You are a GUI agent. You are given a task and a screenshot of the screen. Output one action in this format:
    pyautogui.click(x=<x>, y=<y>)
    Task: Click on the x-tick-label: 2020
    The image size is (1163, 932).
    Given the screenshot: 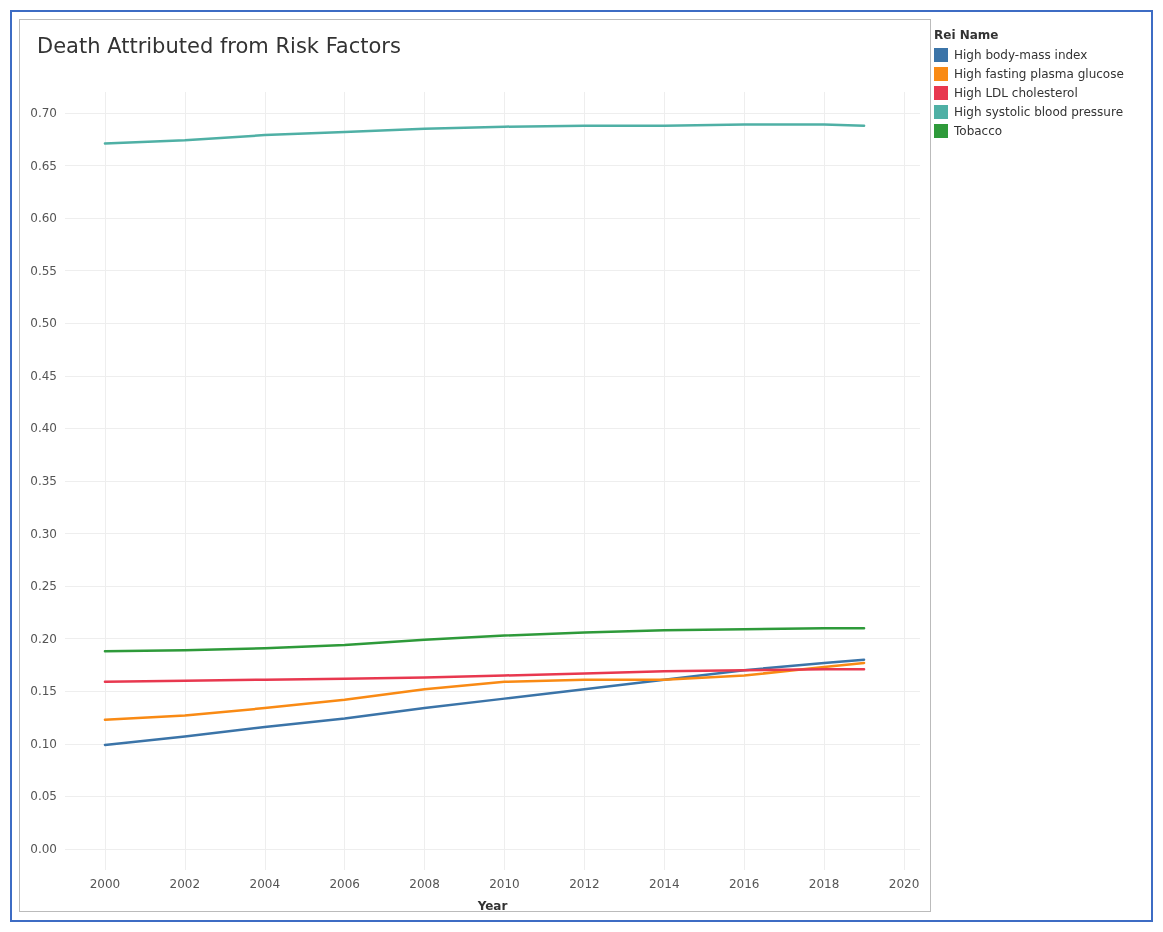 What is the action you would take?
    pyautogui.click(x=904, y=884)
    